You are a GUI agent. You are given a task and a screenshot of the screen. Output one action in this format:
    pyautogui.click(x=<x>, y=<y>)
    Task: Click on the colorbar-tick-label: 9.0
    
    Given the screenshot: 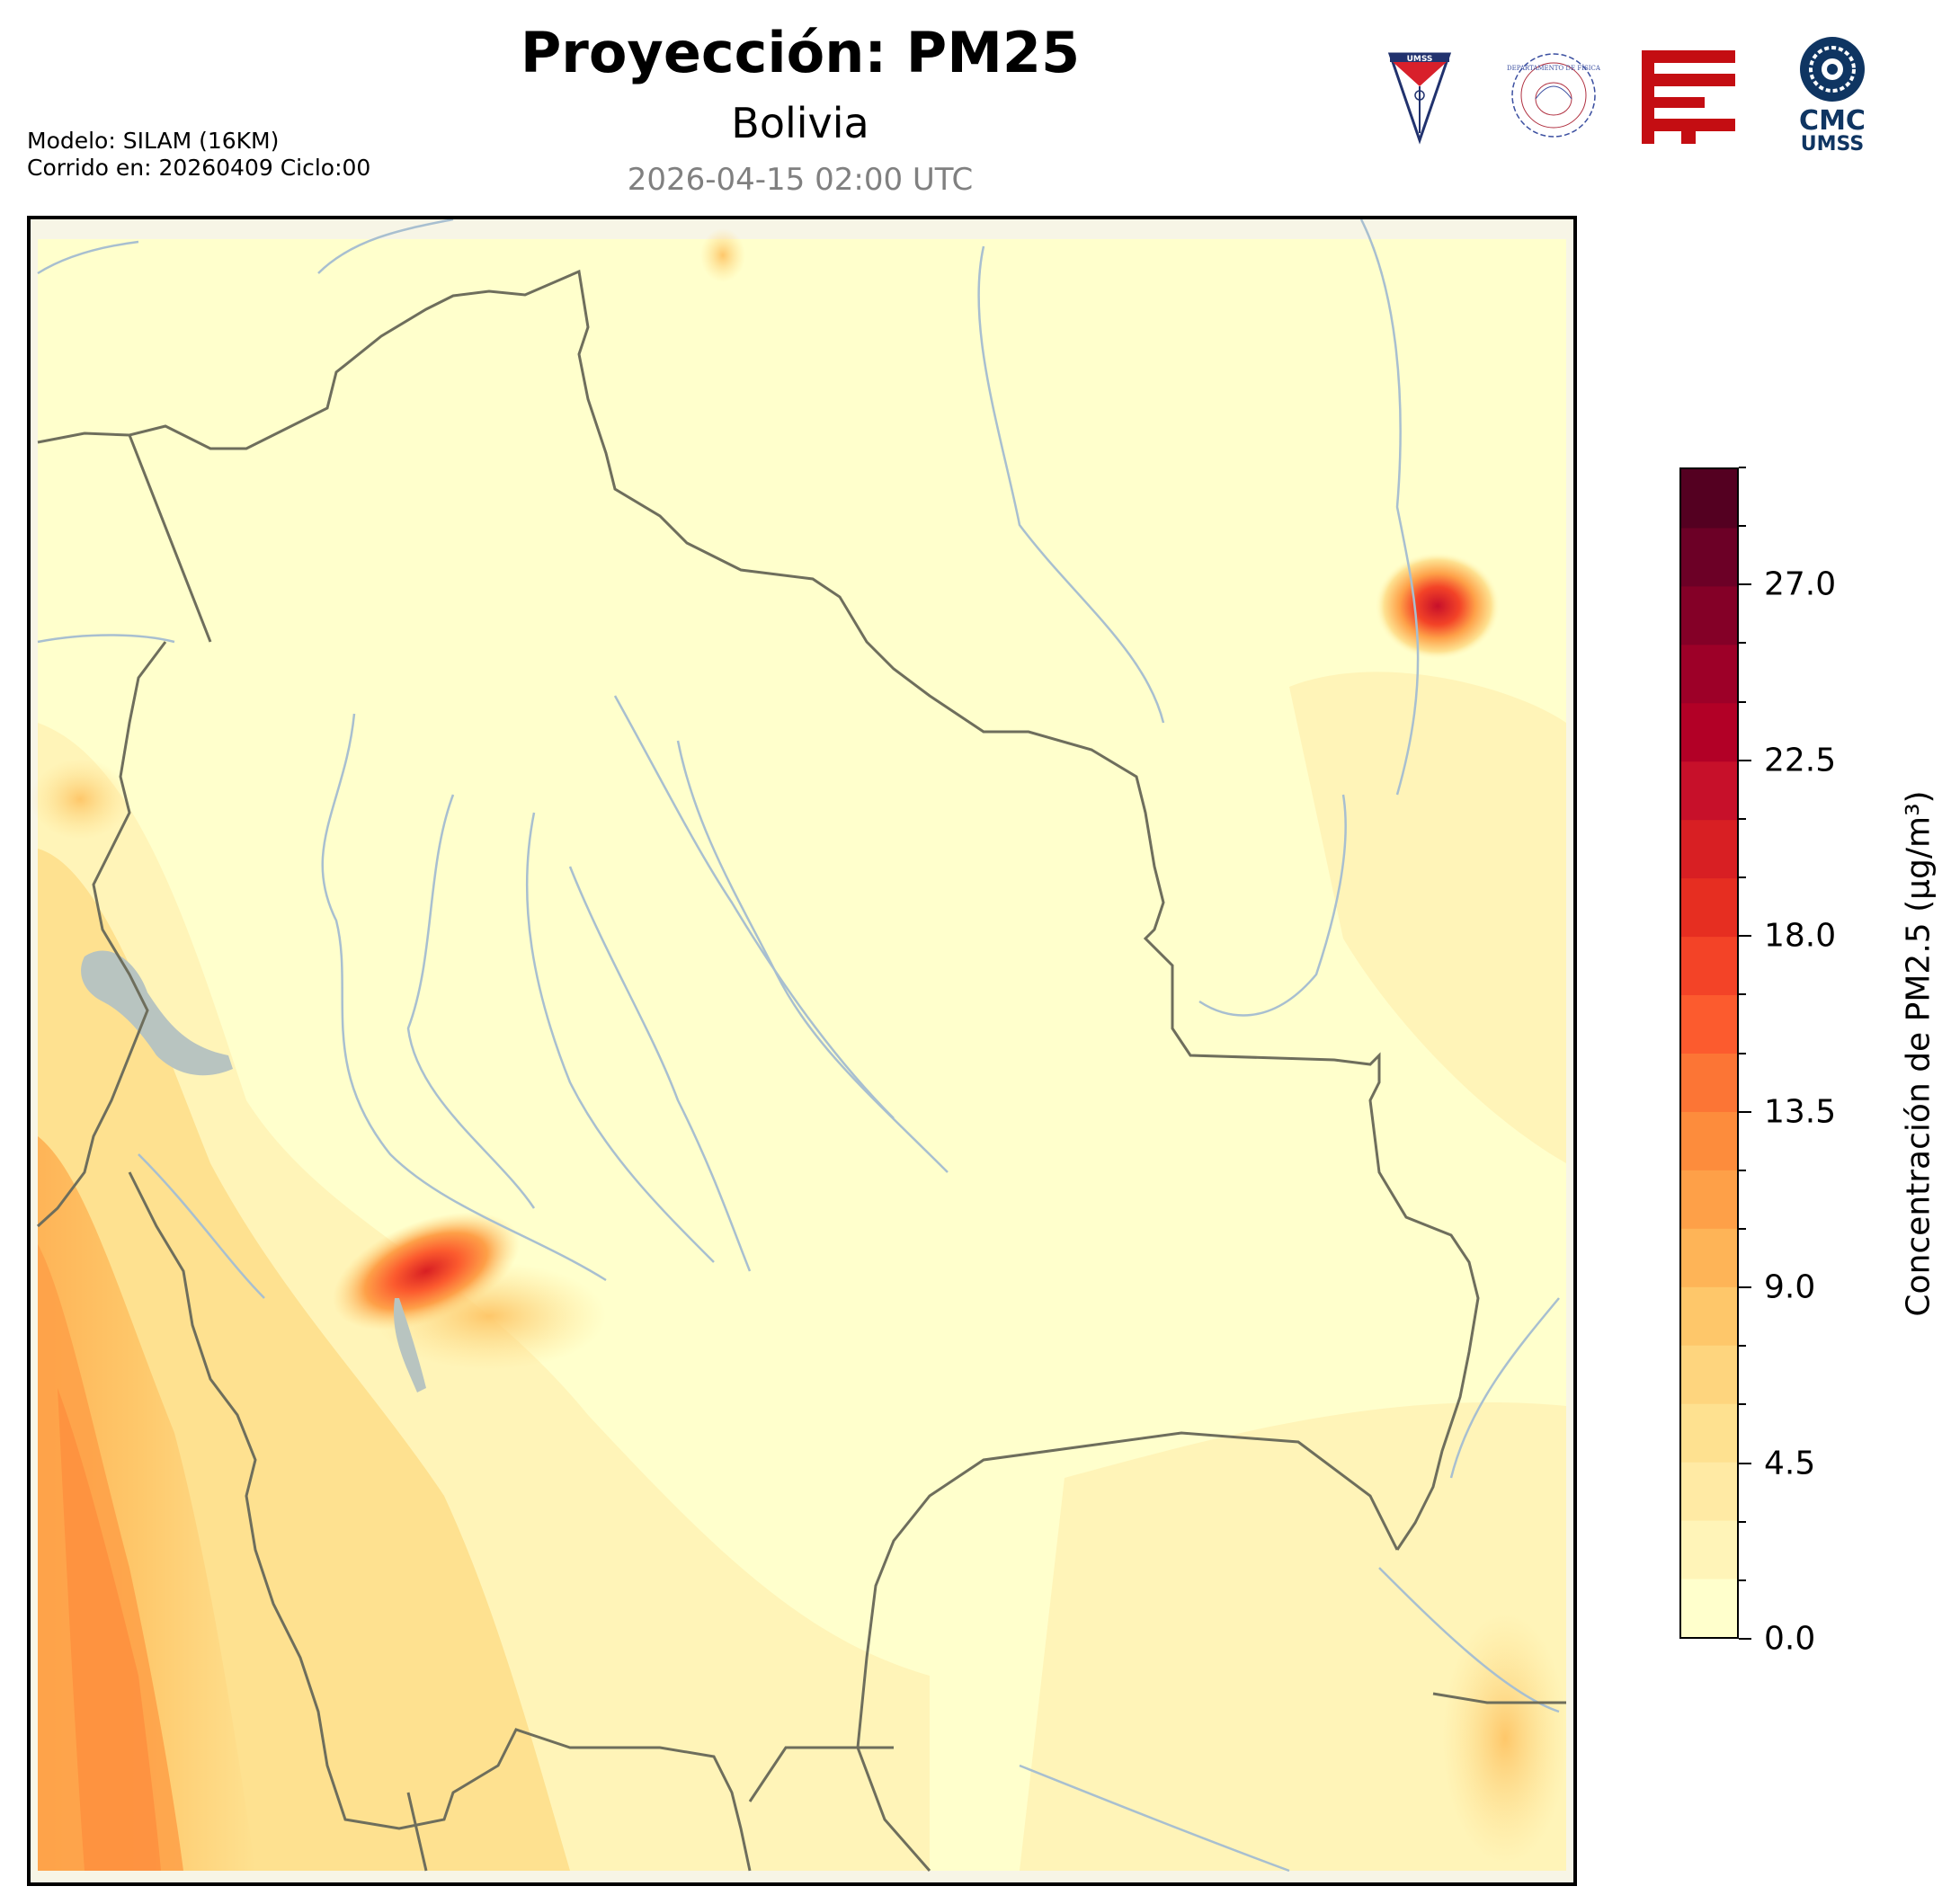 What is the action you would take?
    pyautogui.click(x=1790, y=1287)
    